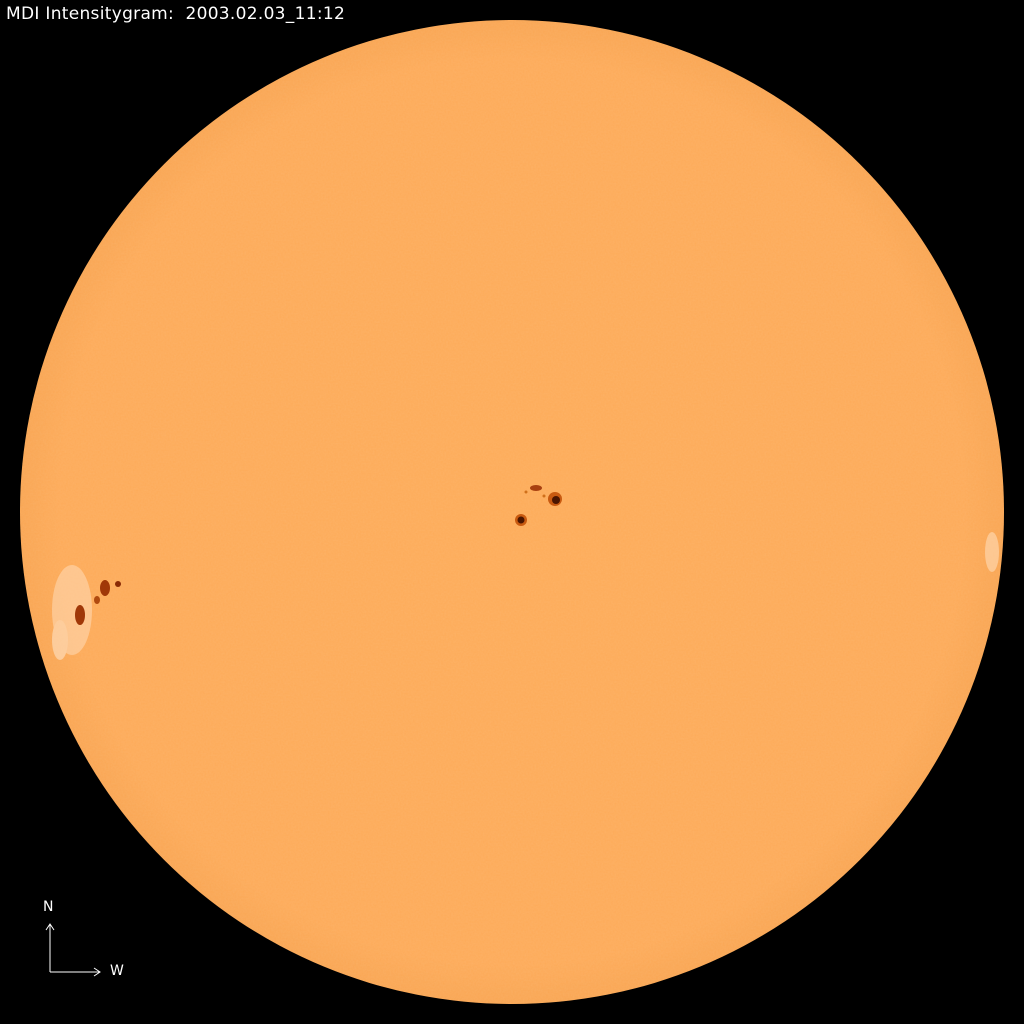  I want to click on sunspot-group-east, so click(98, 602).